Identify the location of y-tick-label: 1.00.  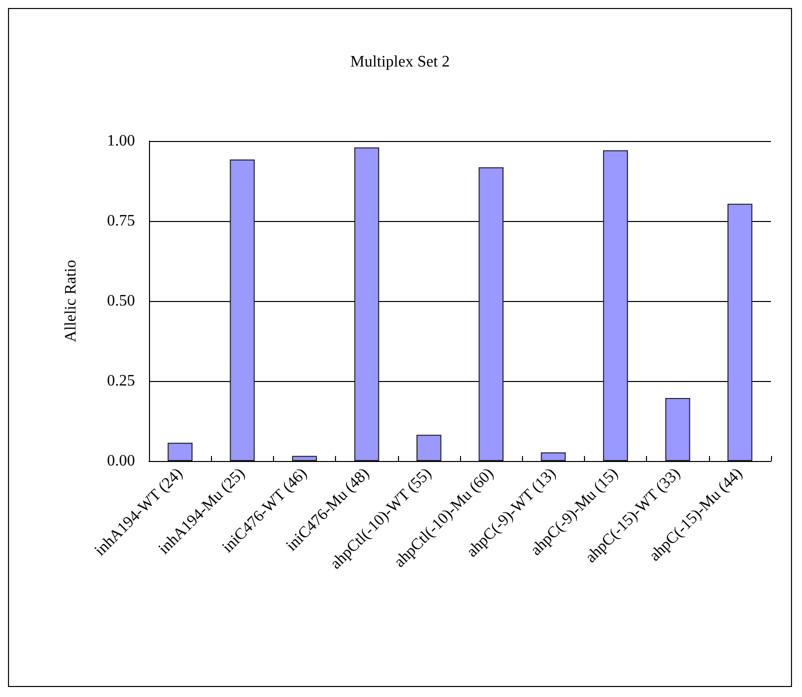
(121, 141).